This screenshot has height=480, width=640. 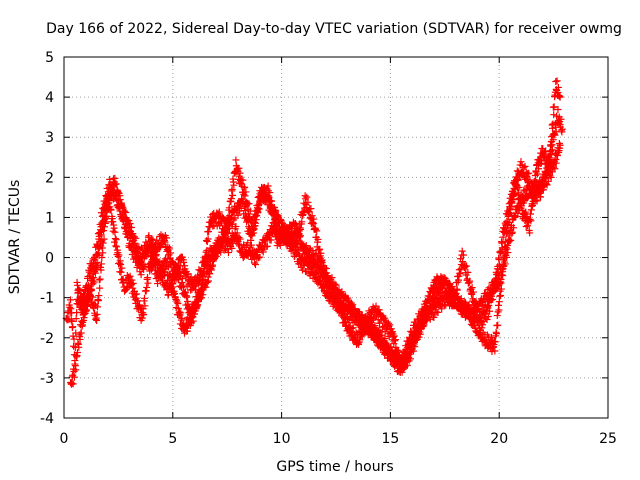 What do you see at coordinates (49, 98) in the screenshot?
I see `y-tick-label: 4` at bounding box center [49, 98].